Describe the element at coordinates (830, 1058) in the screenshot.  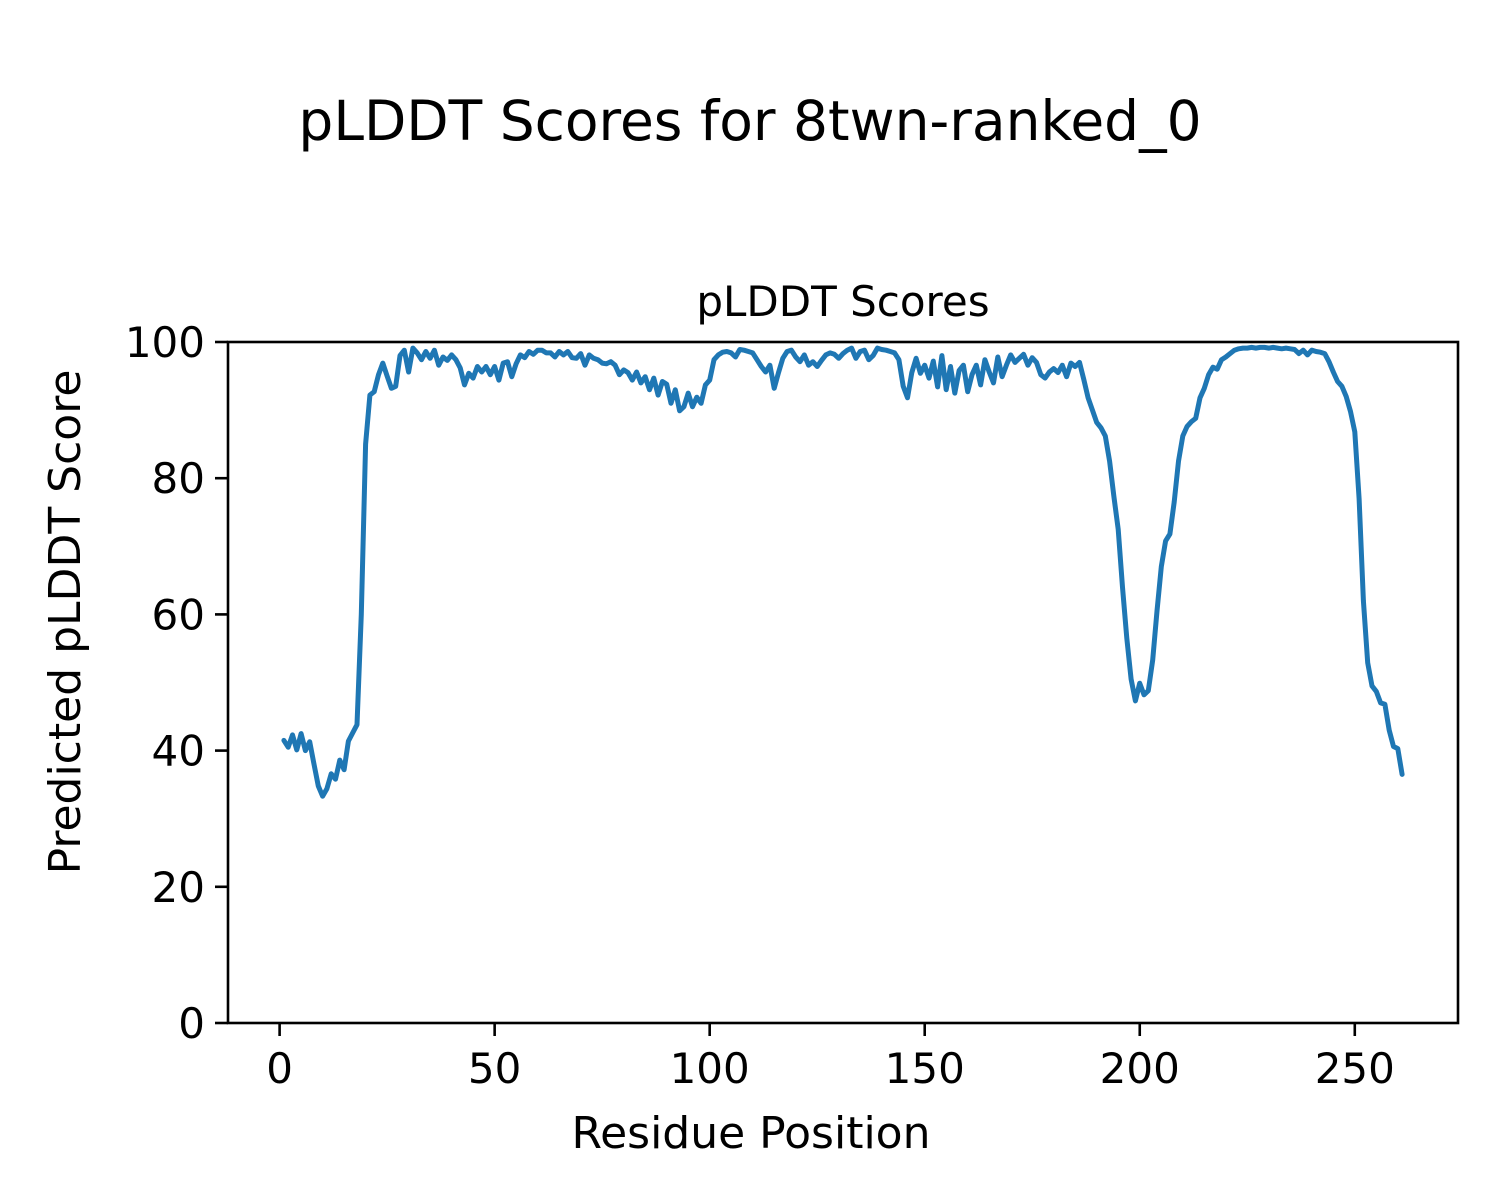
I see `x-axis-ticks: 0 50 100 150 200 250` at that location.